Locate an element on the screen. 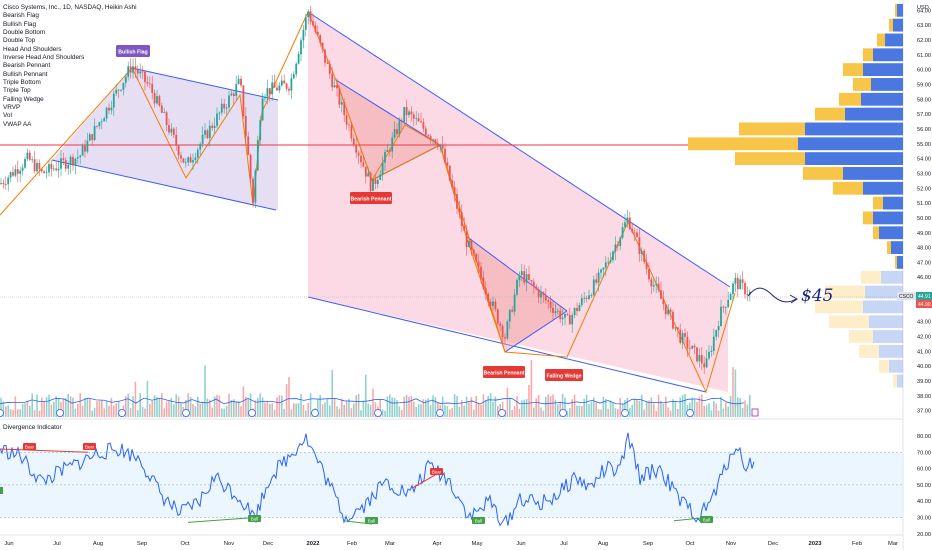 This screenshot has width=932, height=550. legend-item: Bearish Pennant is located at coordinates (27, 66).